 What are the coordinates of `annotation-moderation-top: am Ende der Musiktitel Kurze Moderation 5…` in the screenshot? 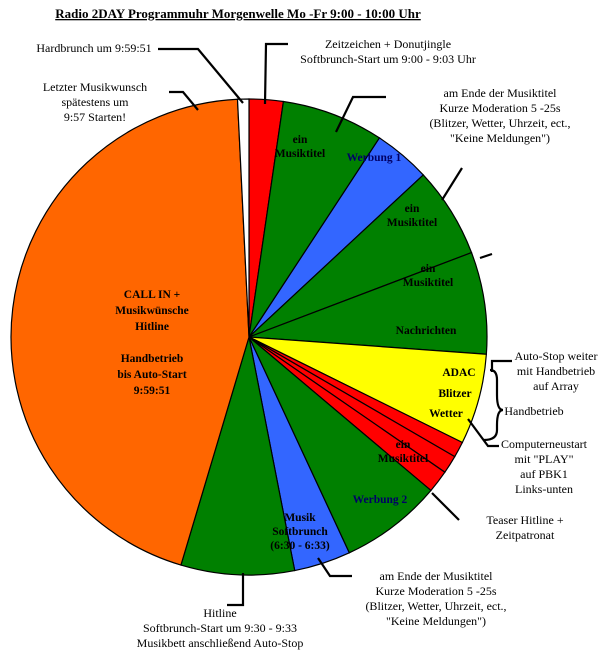 It's located at (499, 115).